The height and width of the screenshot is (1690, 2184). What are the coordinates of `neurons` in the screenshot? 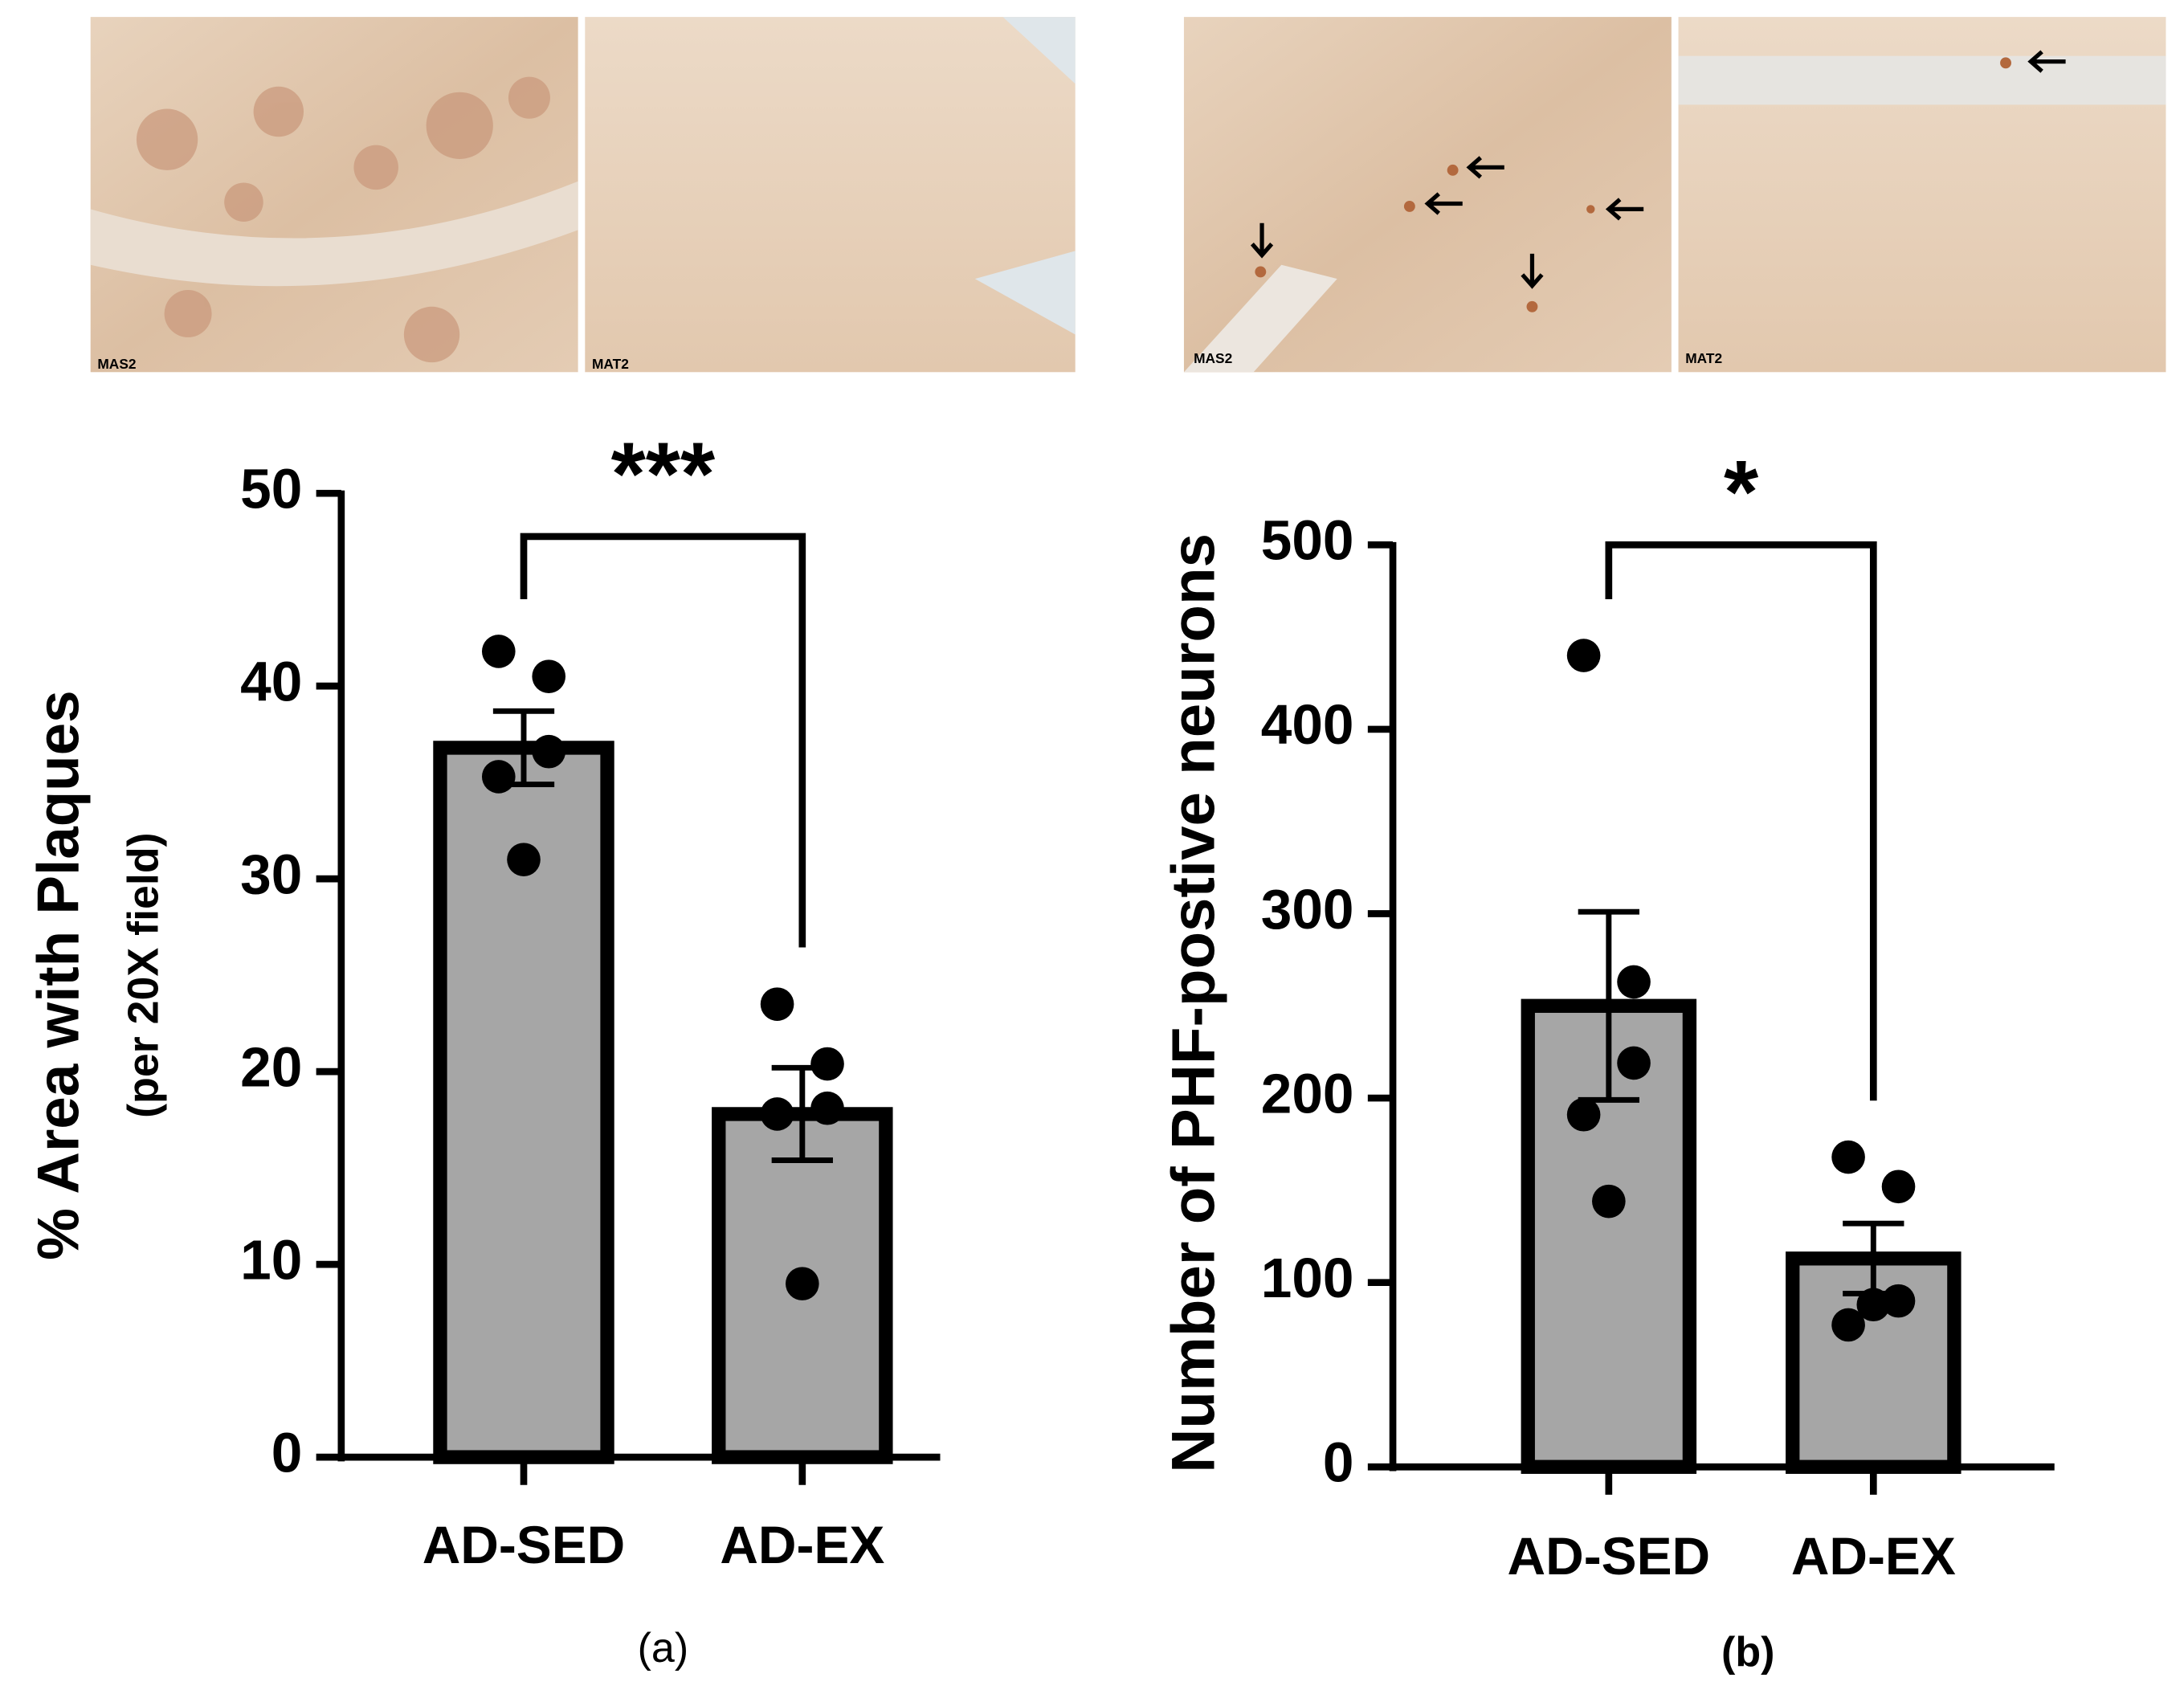 It's located at (1633, 184).